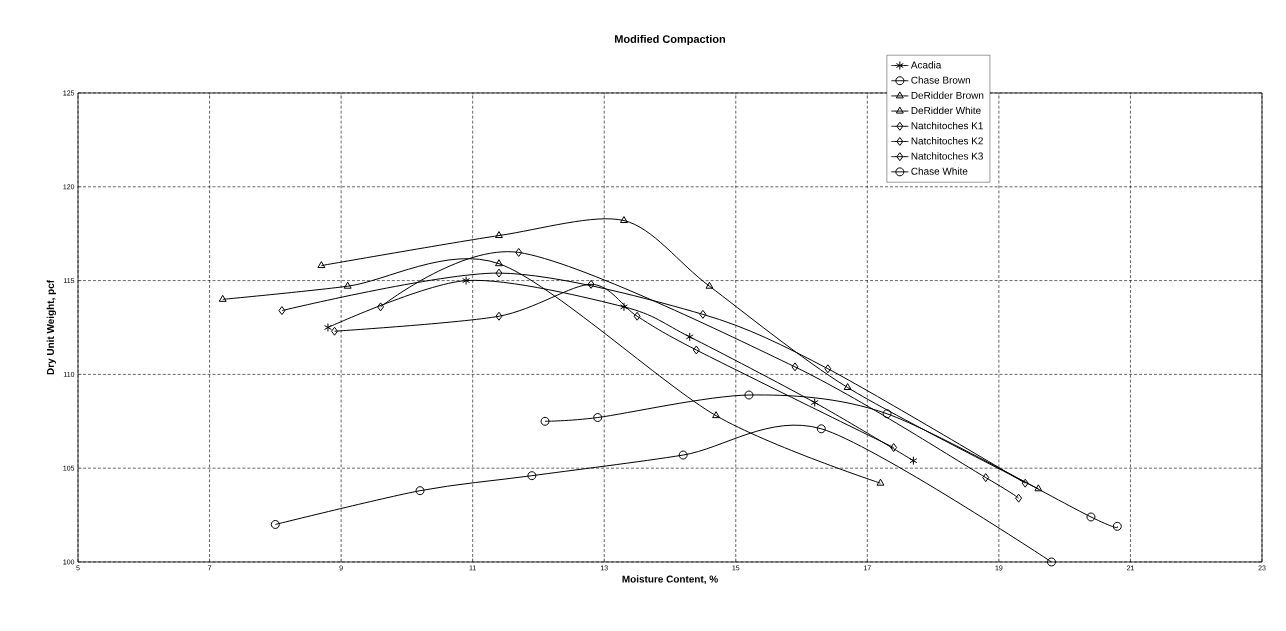  I want to click on legend-label: Acadia, so click(926, 65).